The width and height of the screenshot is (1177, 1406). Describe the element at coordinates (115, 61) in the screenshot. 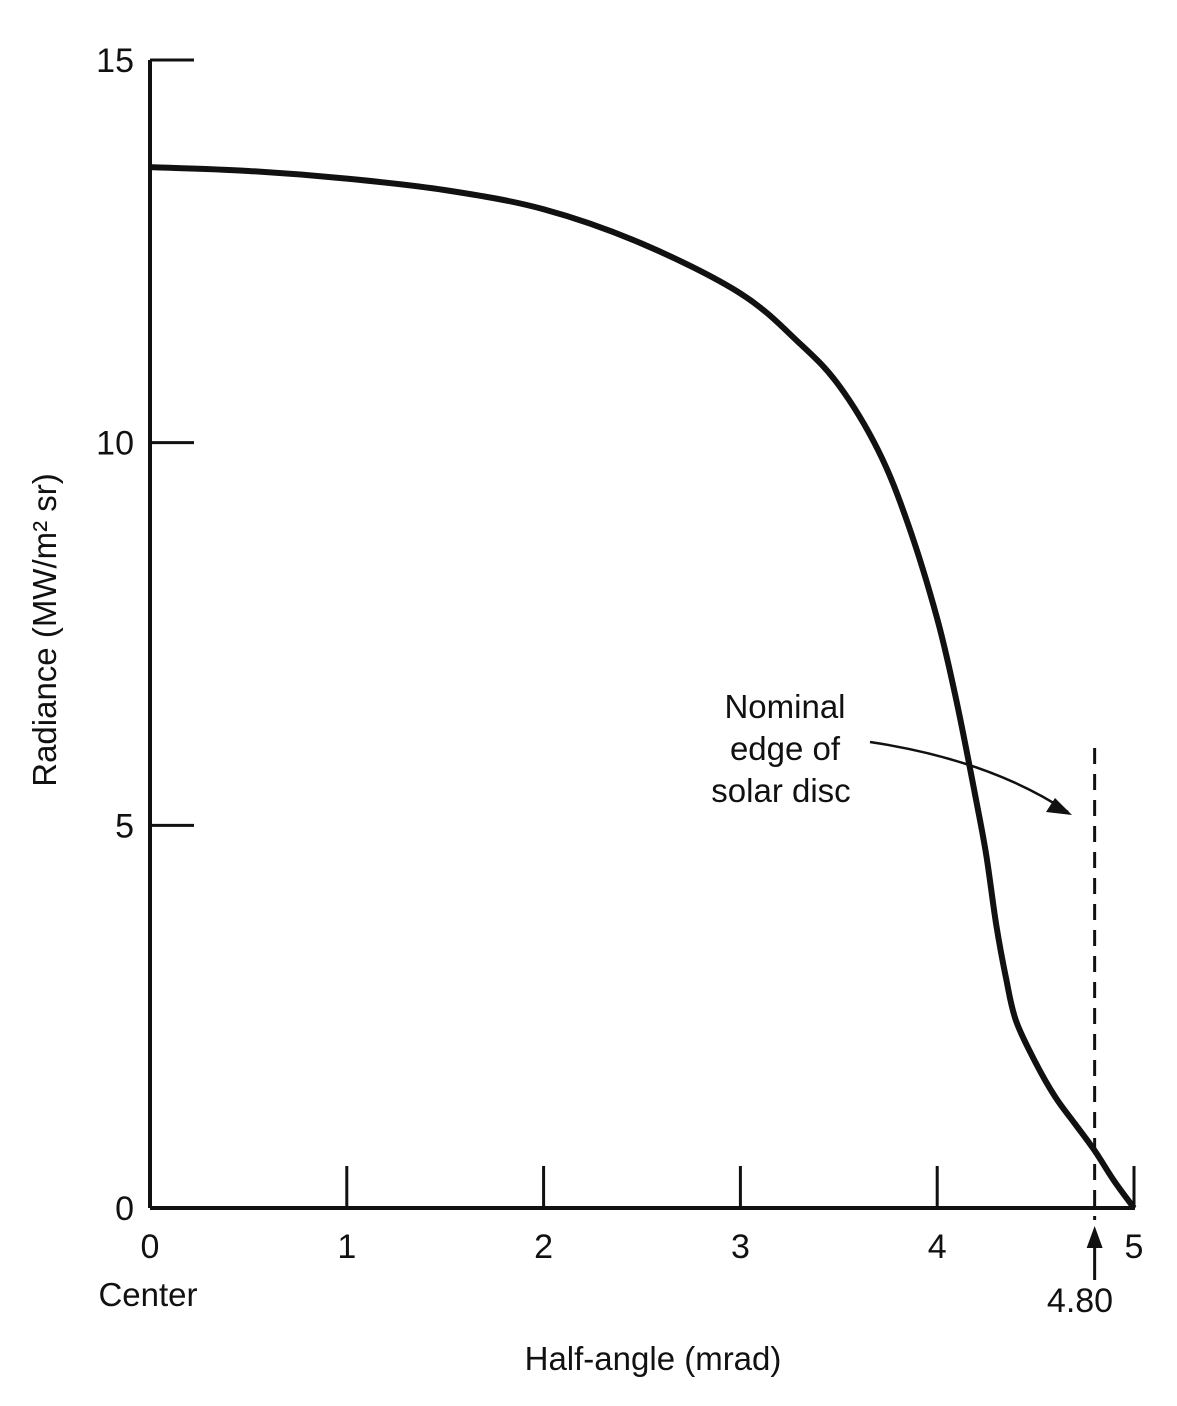

I see `y-tick-label: 15` at that location.